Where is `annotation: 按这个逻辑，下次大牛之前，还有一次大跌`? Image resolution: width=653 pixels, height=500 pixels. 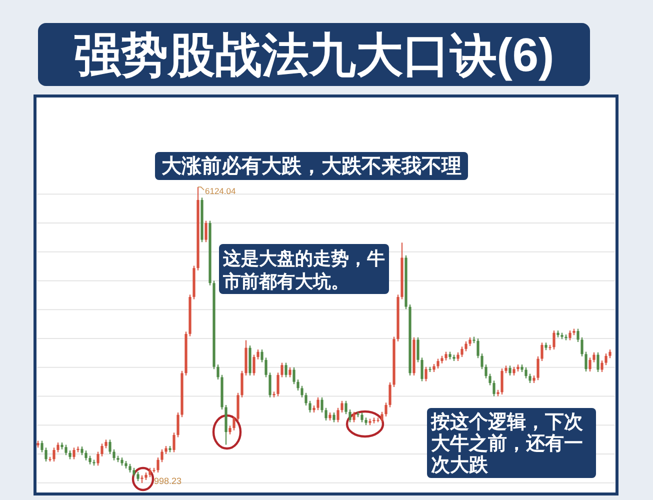
annotation: 按这个逻辑，下次大牛之前，还有一次大跌 is located at coordinates (511, 443).